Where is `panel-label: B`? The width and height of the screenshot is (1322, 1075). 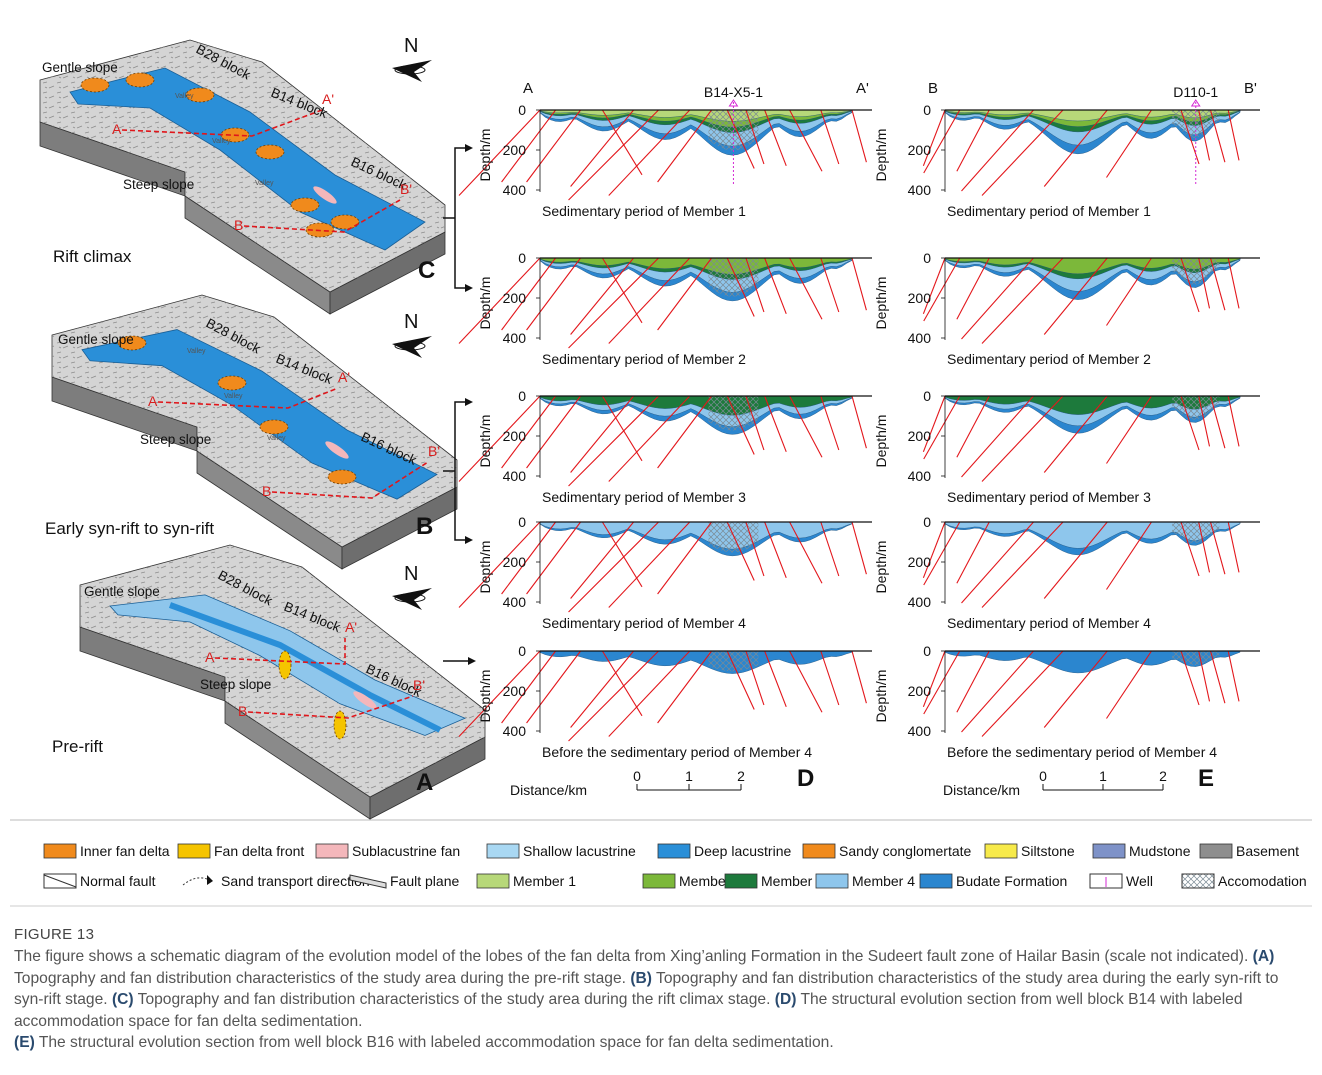
panel-label: B is located at coordinates (424, 526).